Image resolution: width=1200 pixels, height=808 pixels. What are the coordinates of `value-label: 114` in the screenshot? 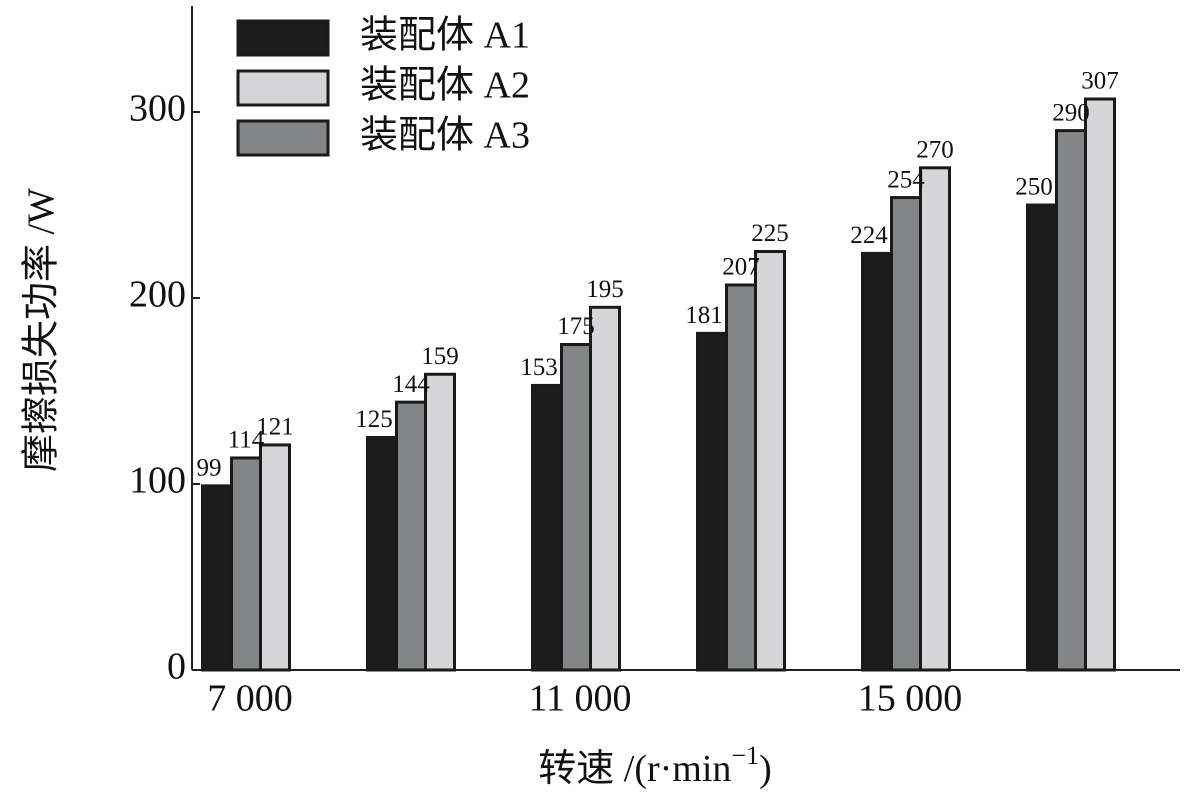 It's located at (246, 440).